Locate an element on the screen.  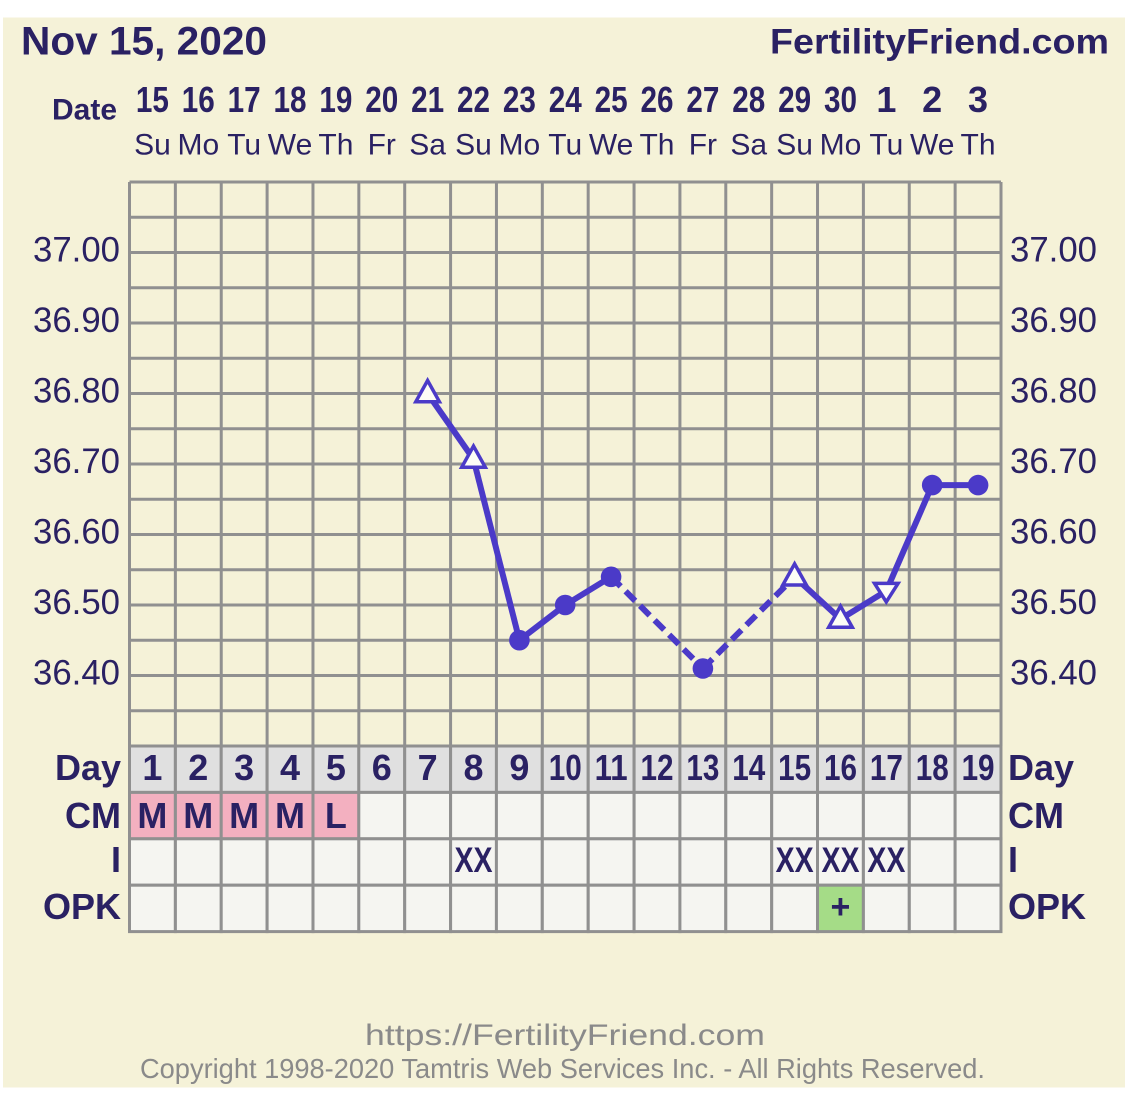
svg-text: 30 is located at coordinates (840, 99).